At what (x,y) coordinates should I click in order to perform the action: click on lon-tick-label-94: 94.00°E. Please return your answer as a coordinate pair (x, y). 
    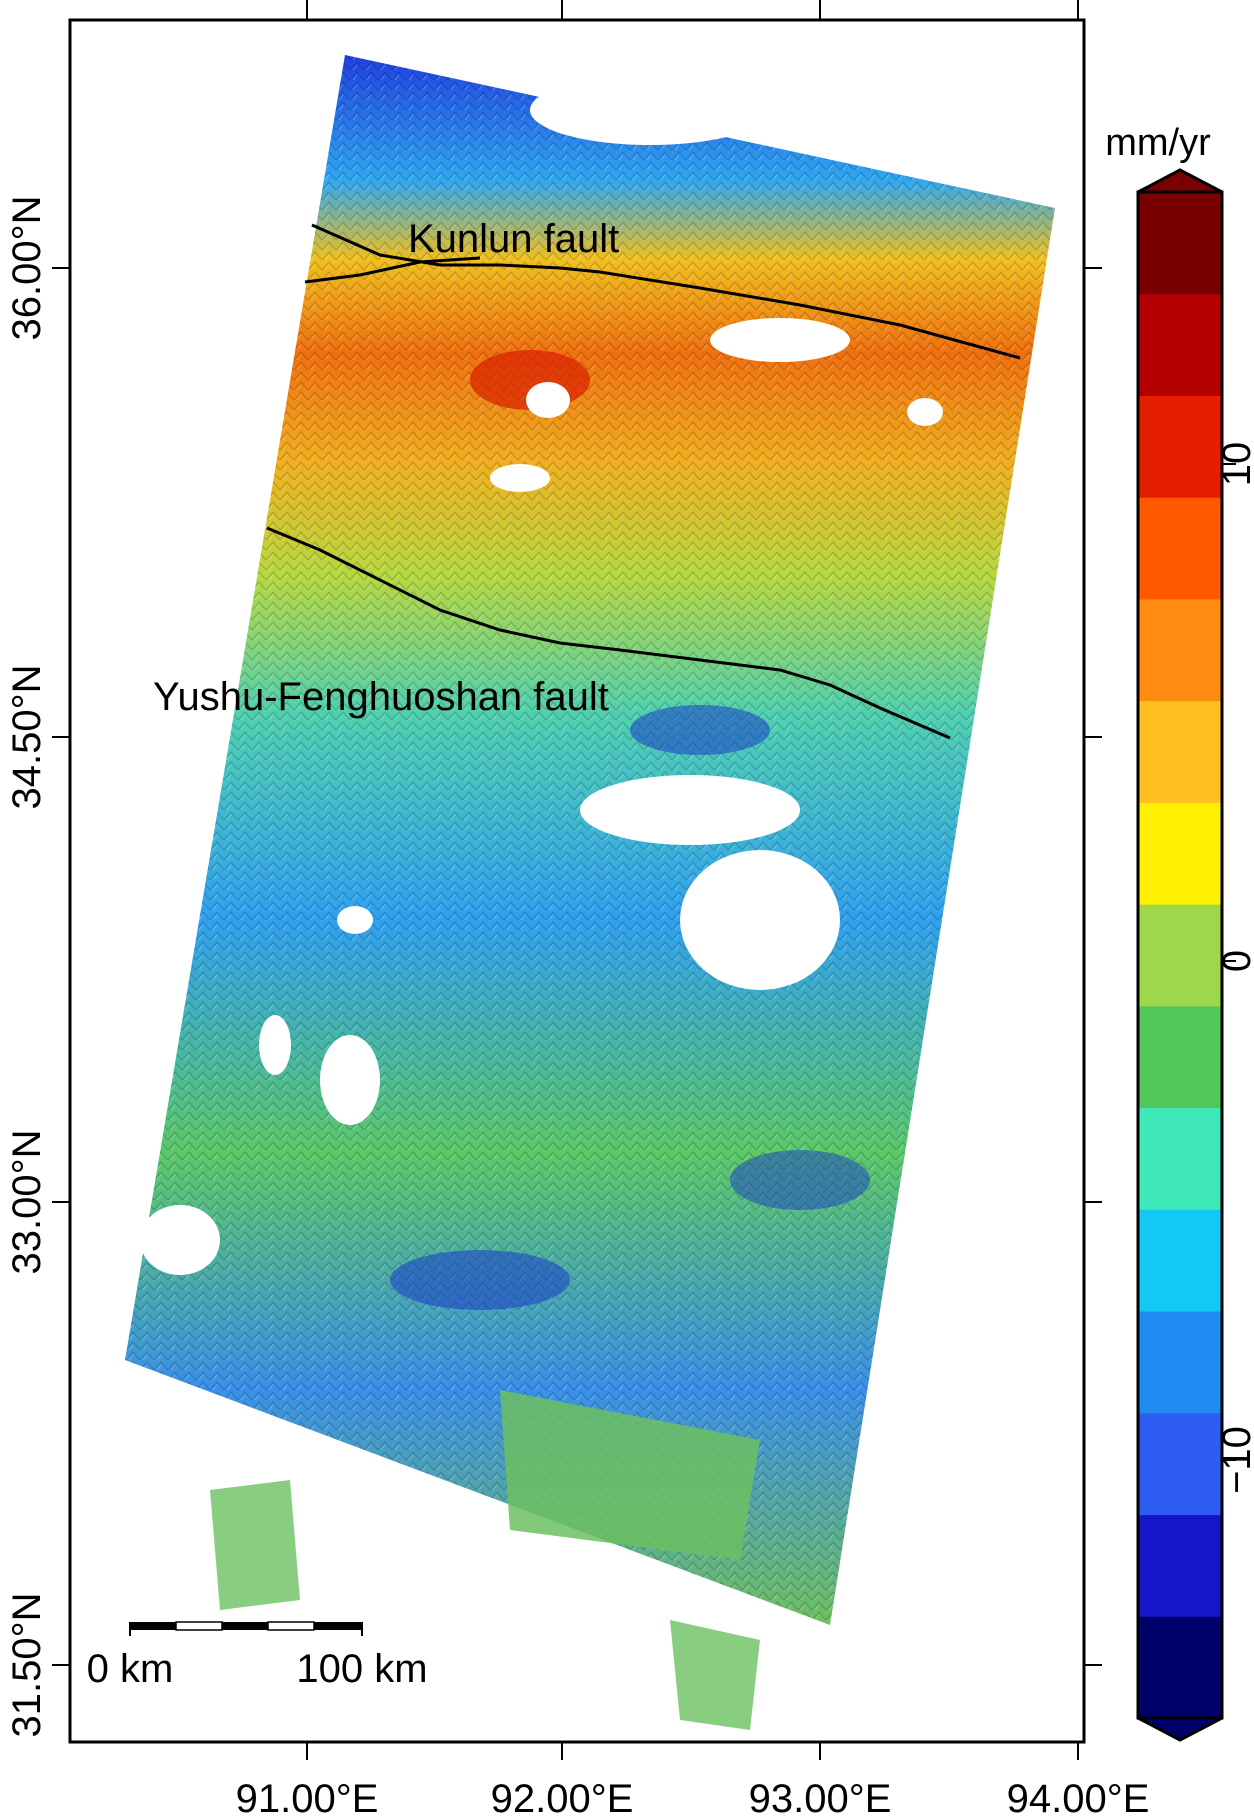
    Looking at the image, I should click on (1078, 1796).